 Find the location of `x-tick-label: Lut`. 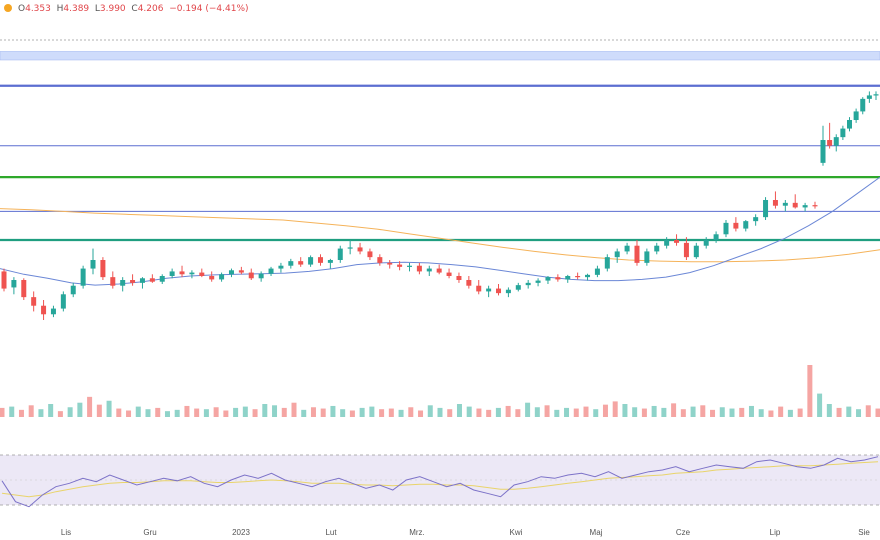

x-tick-label: Lut is located at coordinates (331, 532).